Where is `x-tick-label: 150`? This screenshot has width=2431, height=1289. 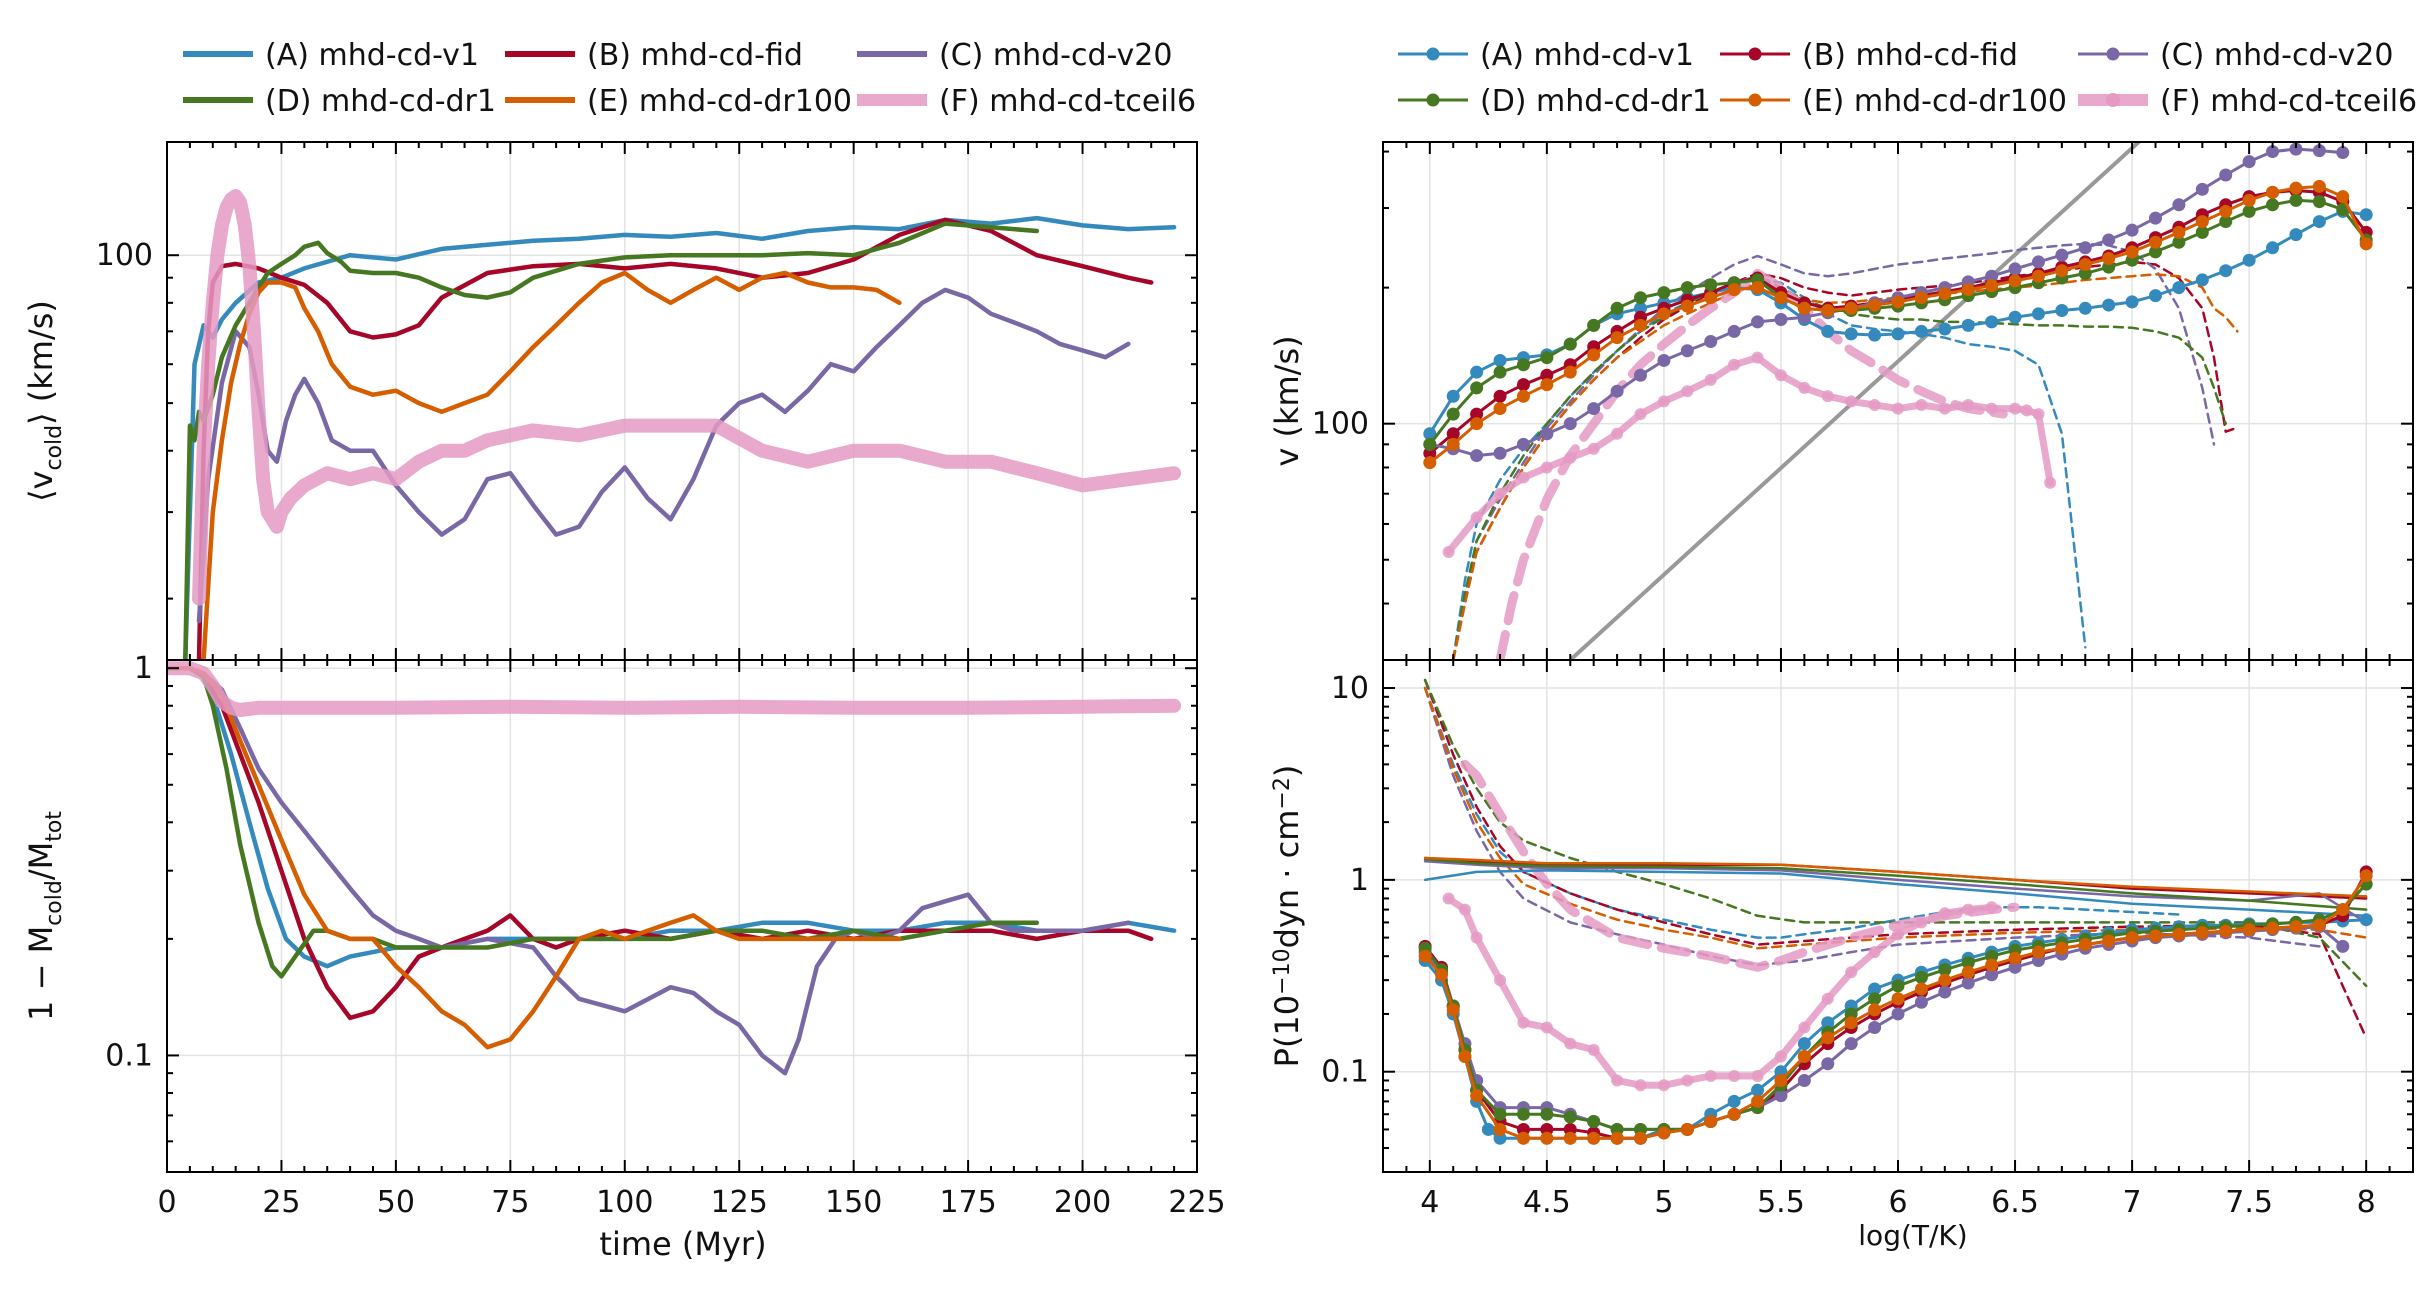
x-tick-label: 150 is located at coordinates (853, 1202).